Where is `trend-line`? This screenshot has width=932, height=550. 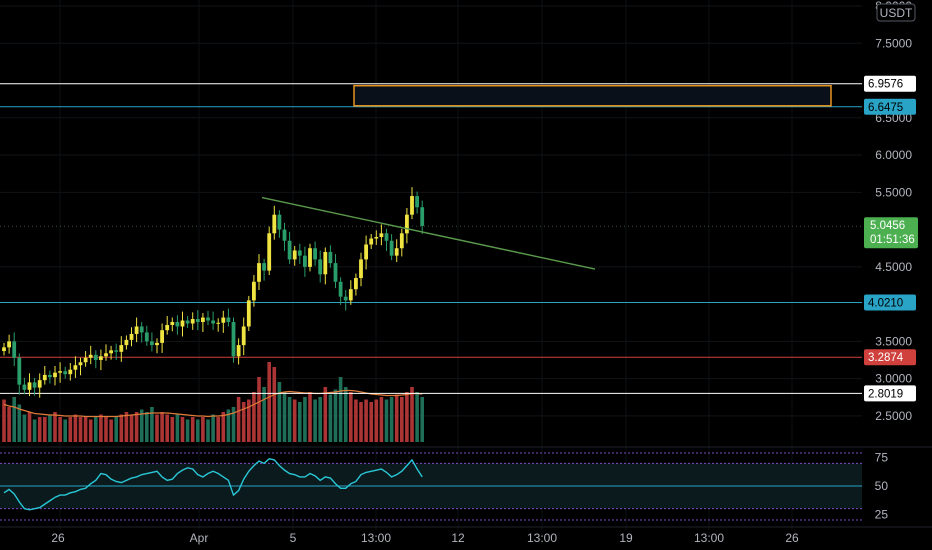 trend-line is located at coordinates (428, 233).